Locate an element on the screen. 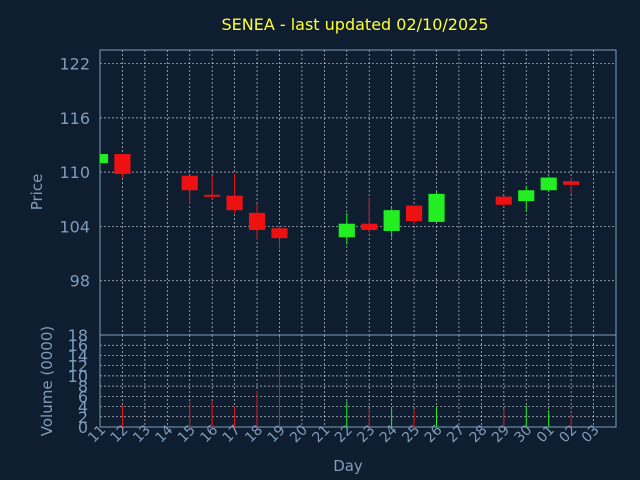 This screenshot has height=480, width=640. day-tick-label: 16 is located at coordinates (209, 434).